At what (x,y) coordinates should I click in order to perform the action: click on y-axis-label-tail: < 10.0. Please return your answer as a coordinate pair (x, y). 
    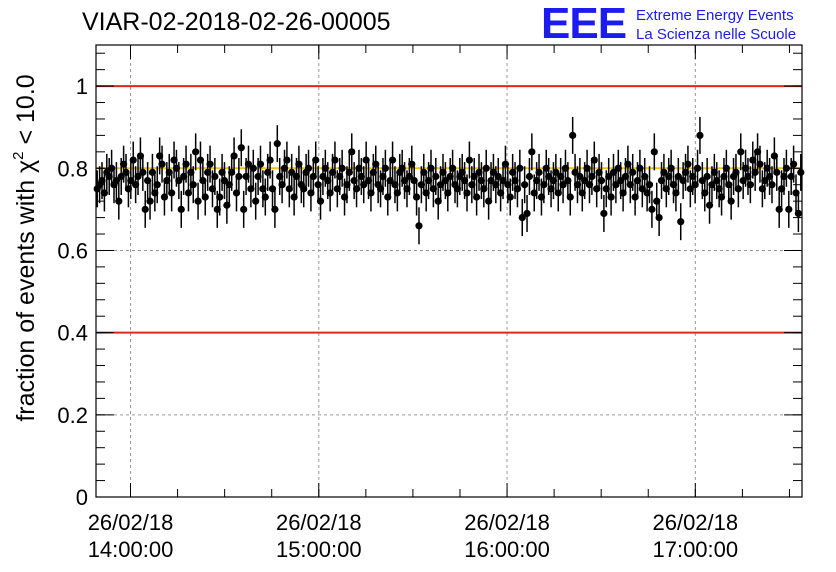
    Looking at the image, I should click on (26, 112).